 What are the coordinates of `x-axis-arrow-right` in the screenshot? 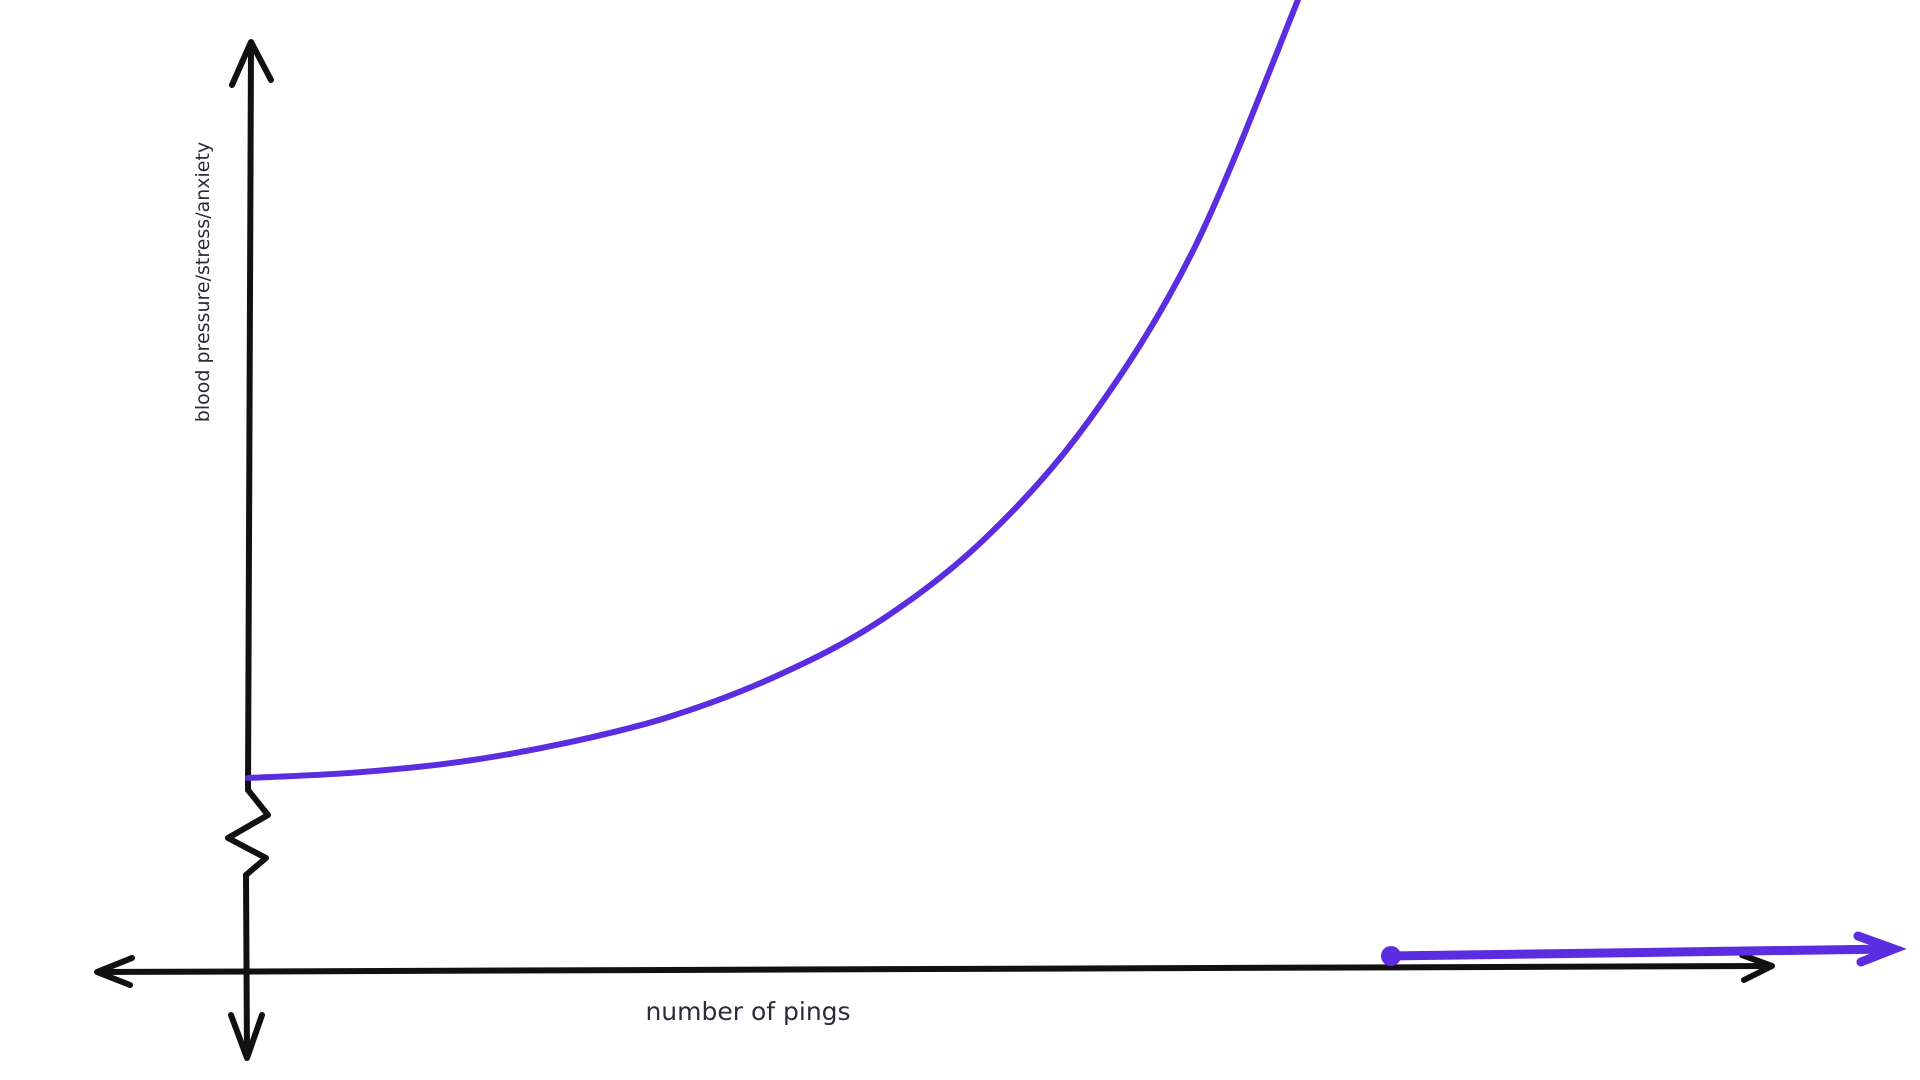 It's located at (1757, 967).